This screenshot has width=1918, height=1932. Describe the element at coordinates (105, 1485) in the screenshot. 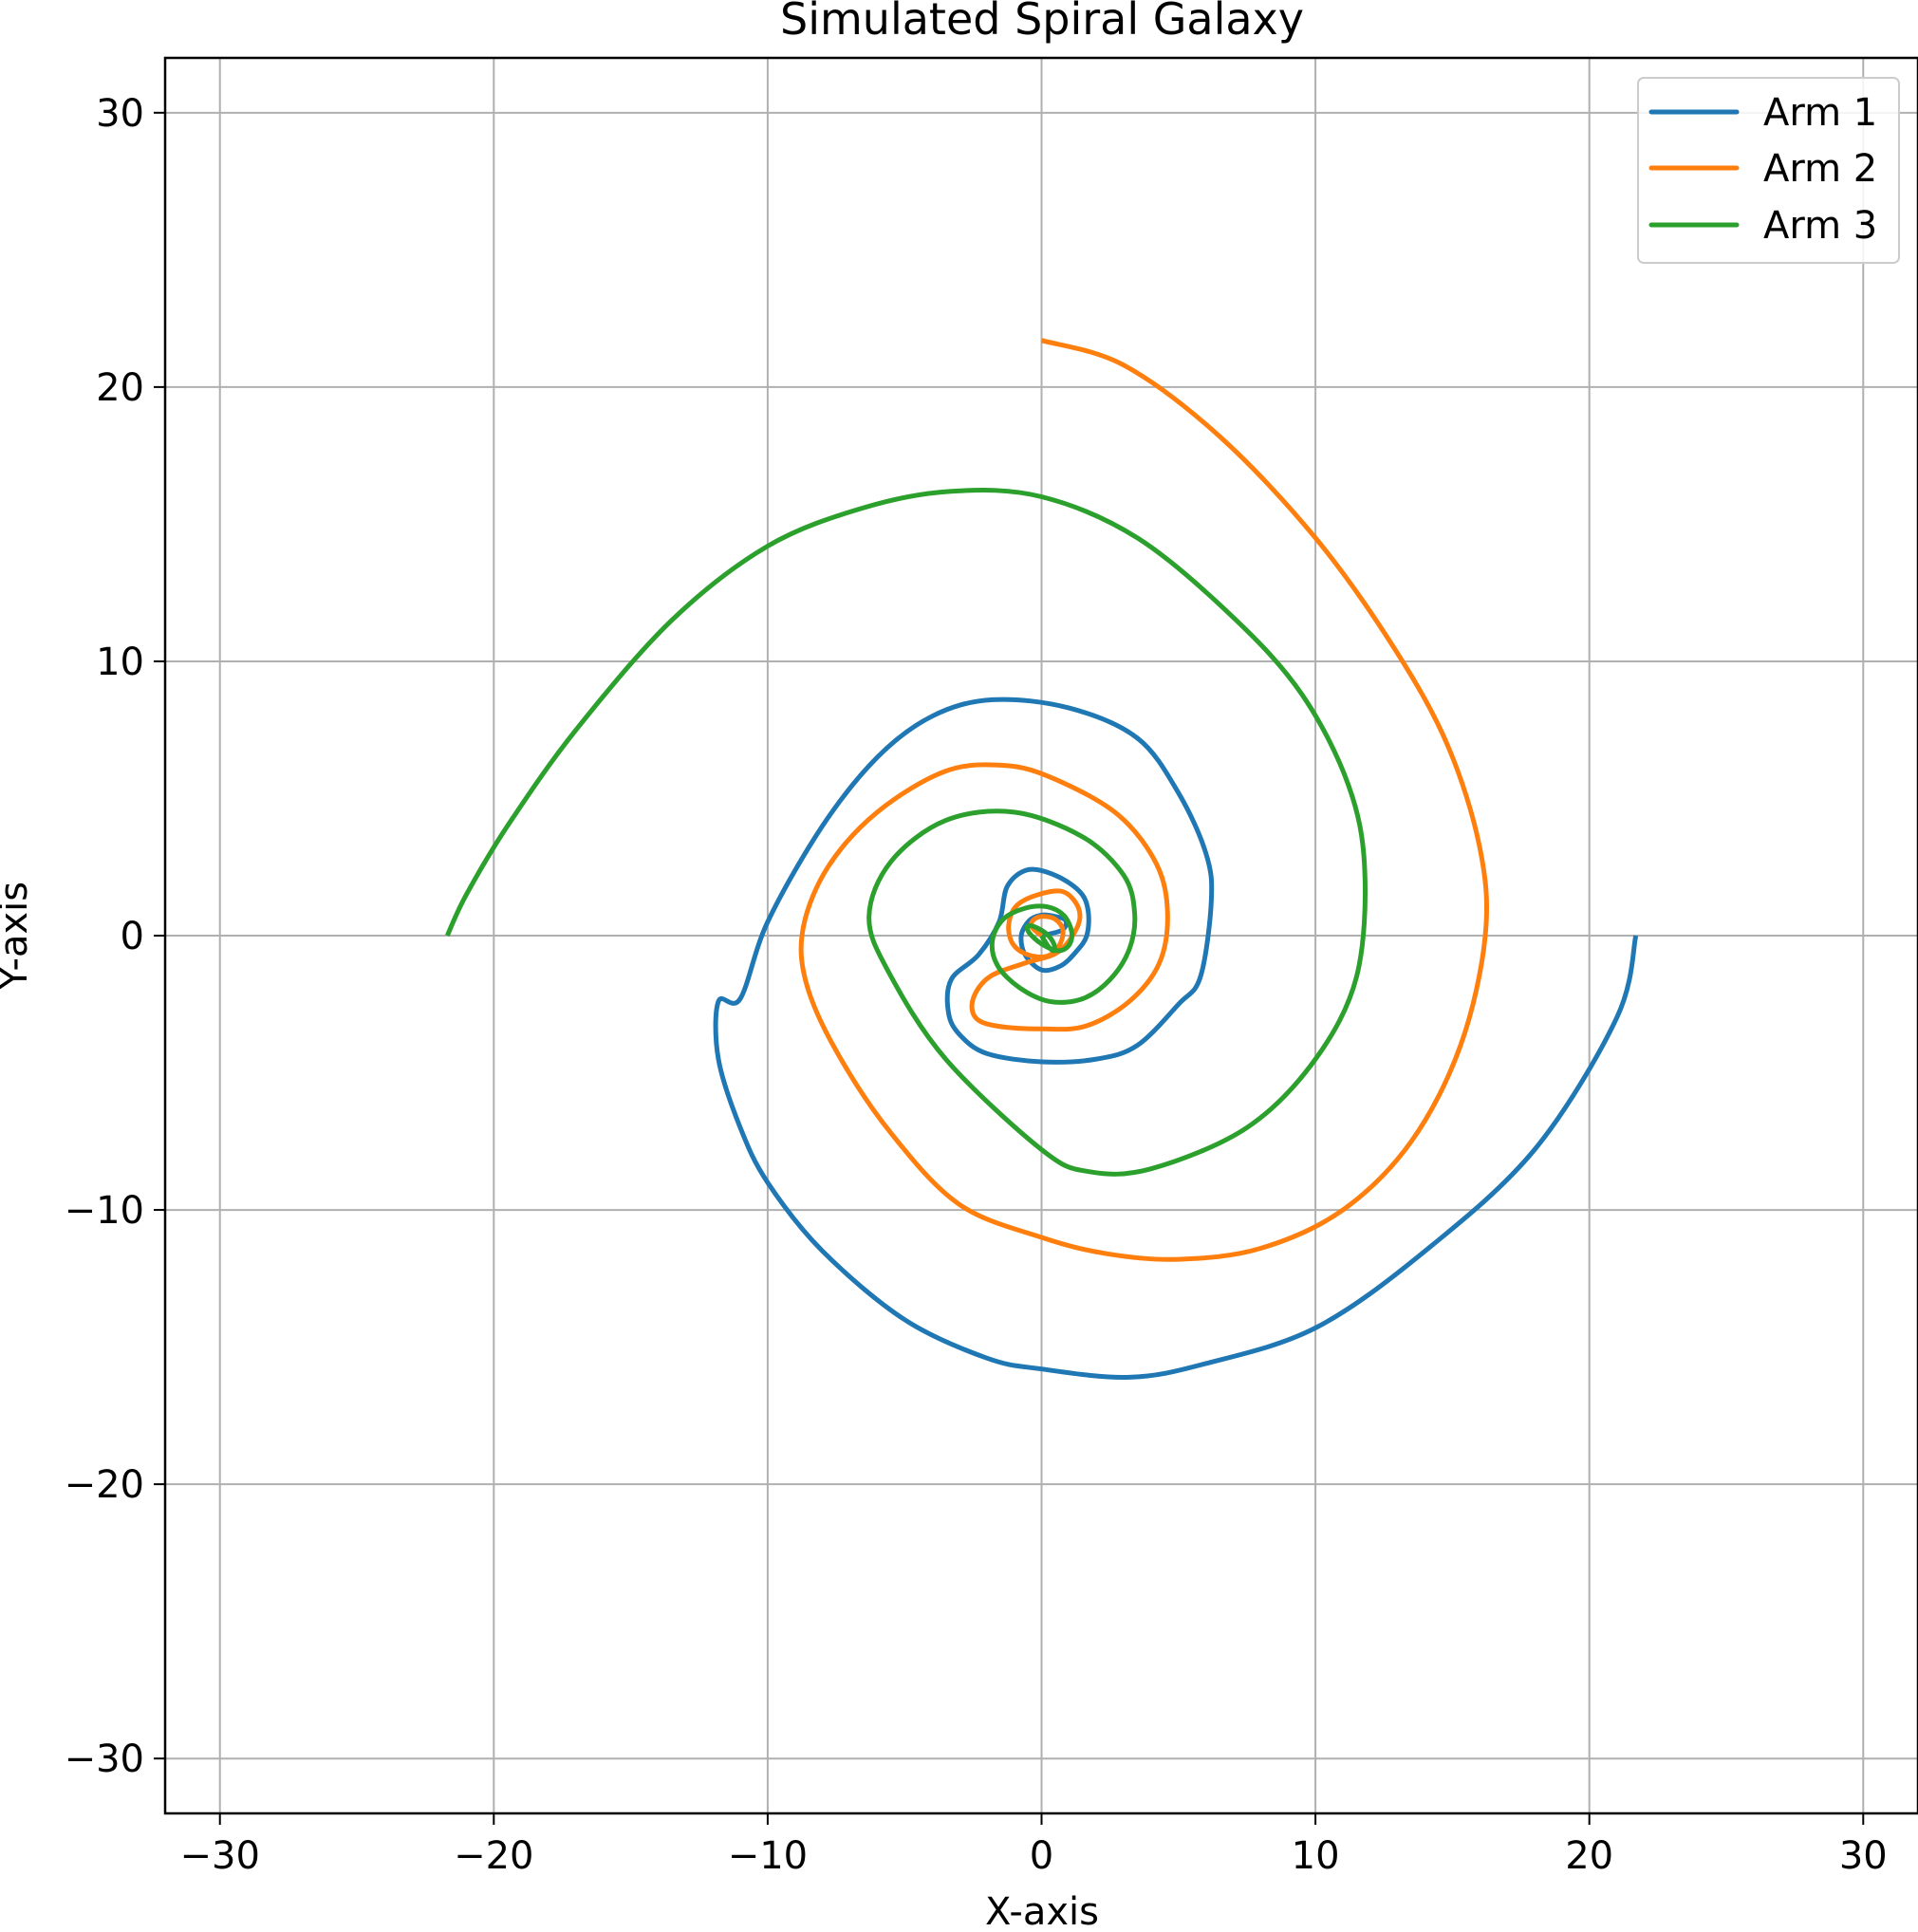

I see `y-tick-label: −20` at that location.